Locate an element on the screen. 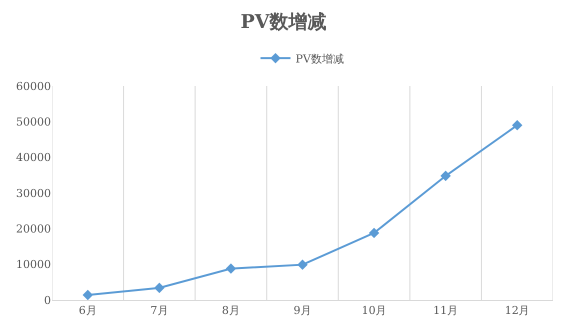 Image resolution: width=567 pixels, height=331 pixels. y-tick-label: 40000 is located at coordinates (33, 157).